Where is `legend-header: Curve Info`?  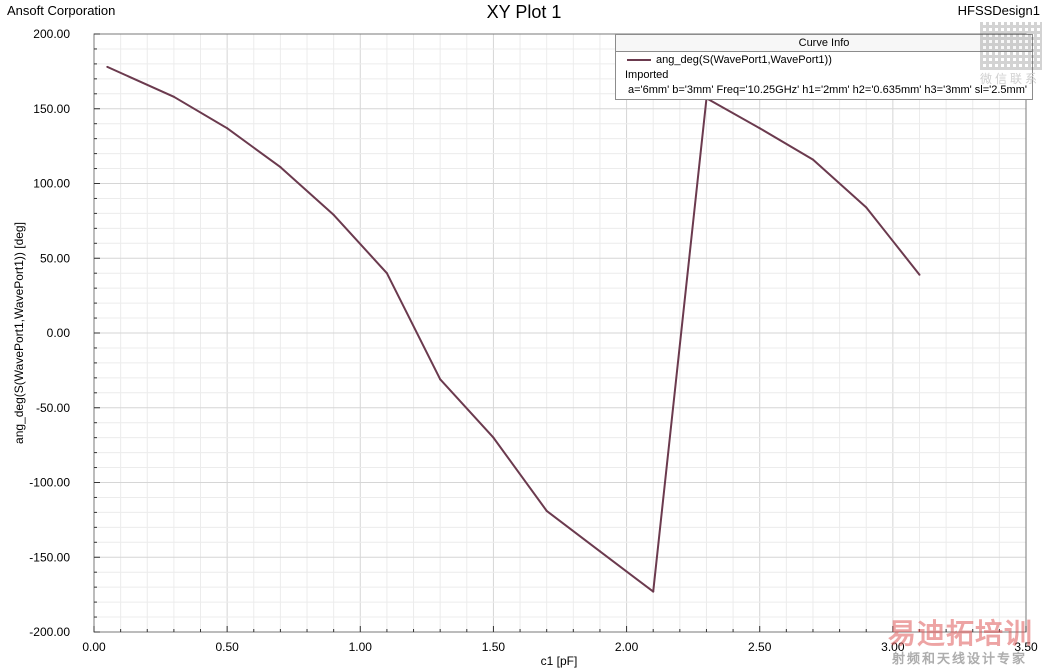
legend-header: Curve Info is located at coordinates (824, 43).